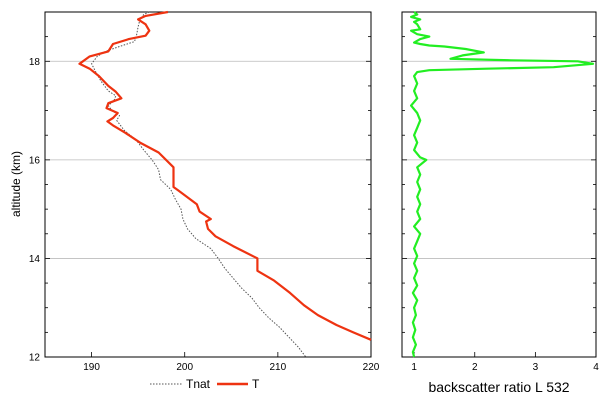 This screenshot has width=599, height=394. What do you see at coordinates (278, 367) in the screenshot?
I see `temperature-xtick-label: 210` at bounding box center [278, 367].